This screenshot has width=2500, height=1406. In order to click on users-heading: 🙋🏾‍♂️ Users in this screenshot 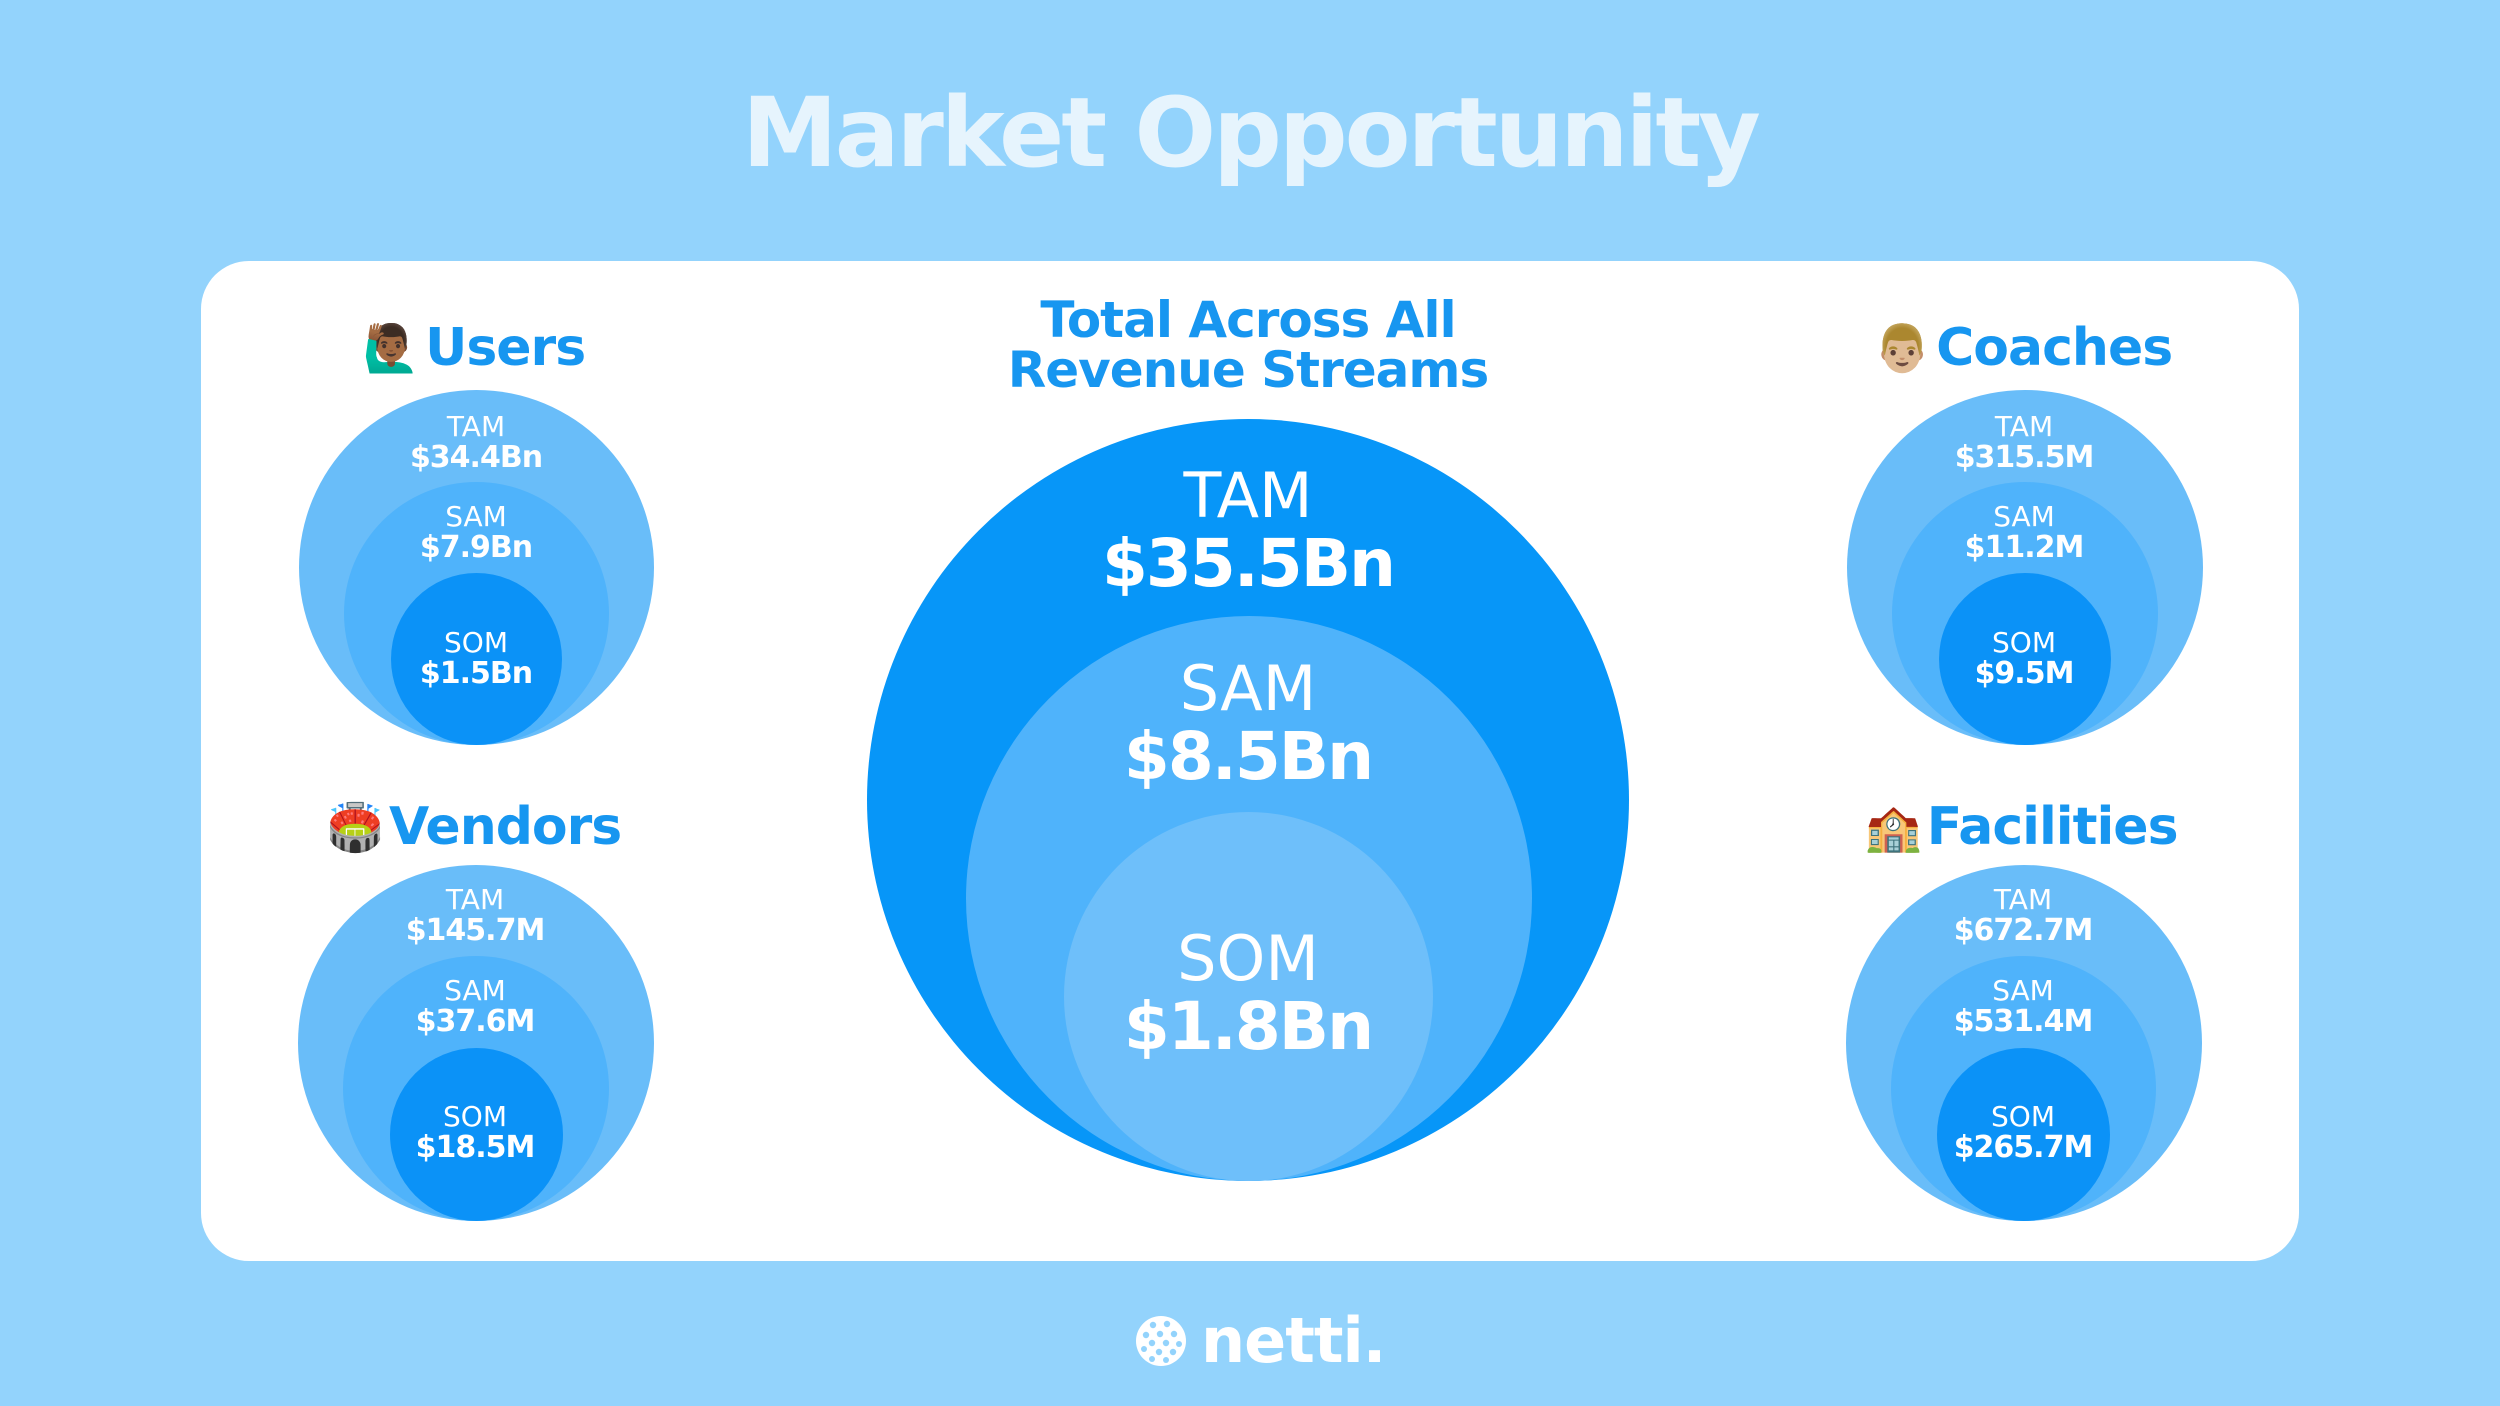, I will do `click(474, 348)`.